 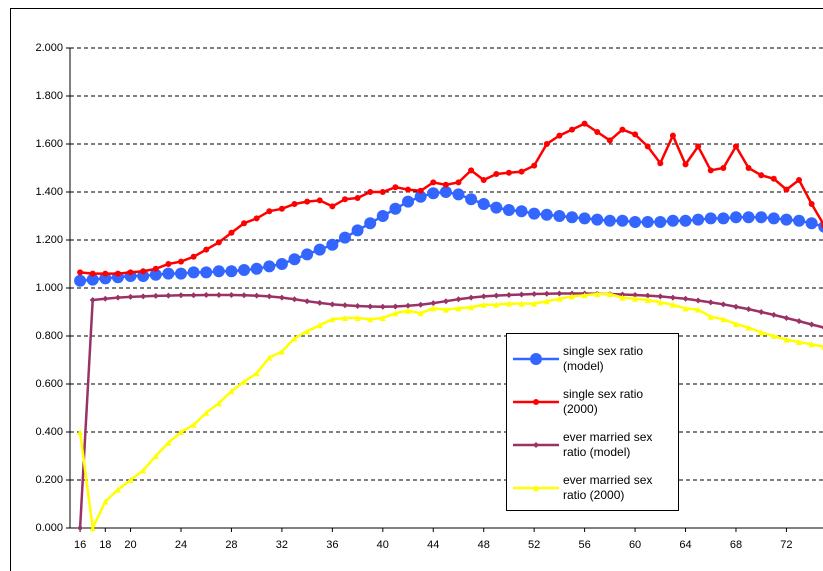 What do you see at coordinates (332, 545) in the screenshot?
I see `x-tick-label: 36` at bounding box center [332, 545].